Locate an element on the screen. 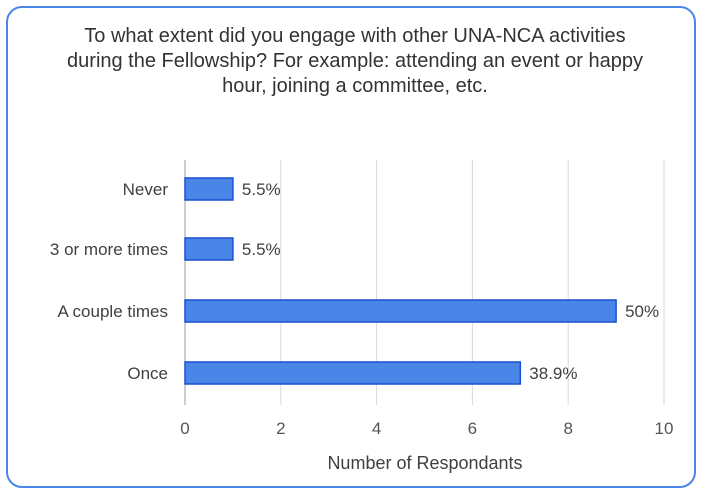 Image resolution: width=706 pixels, height=498 pixels. x-tick-label: 6 is located at coordinates (472, 428).